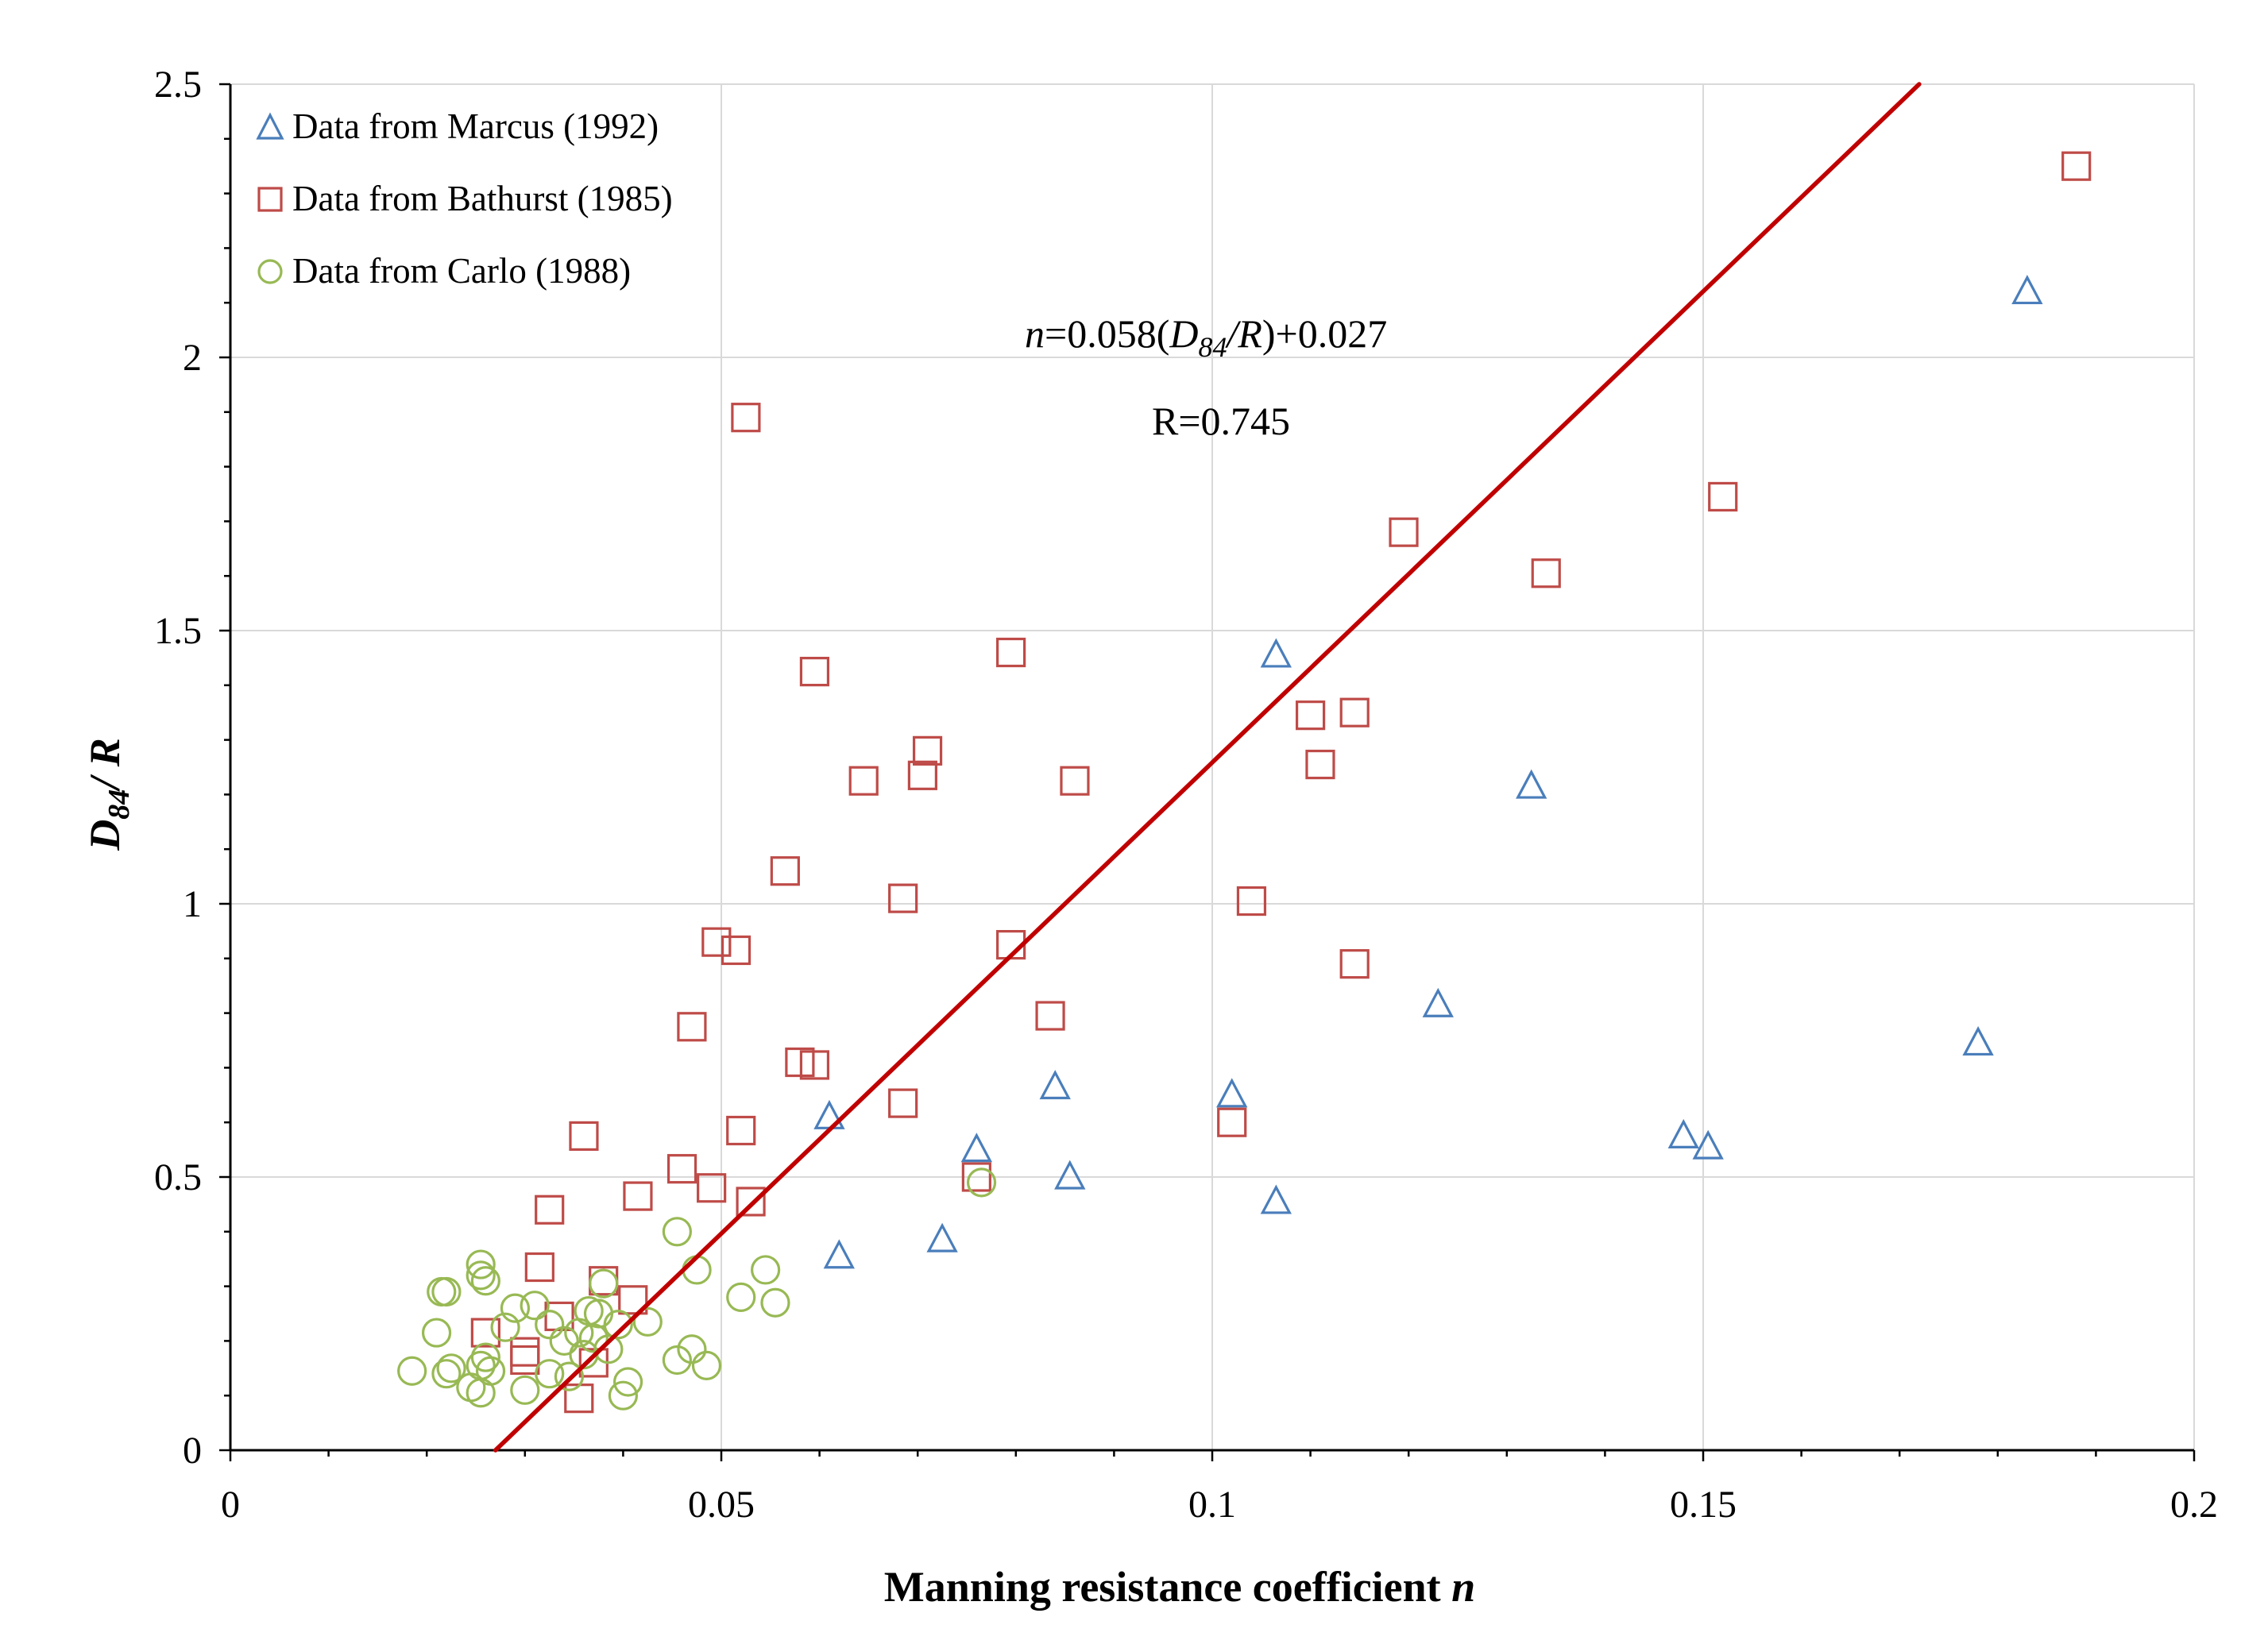 This screenshot has width=2268, height=1644. I want to click on legend-circle-marker, so click(270, 271).